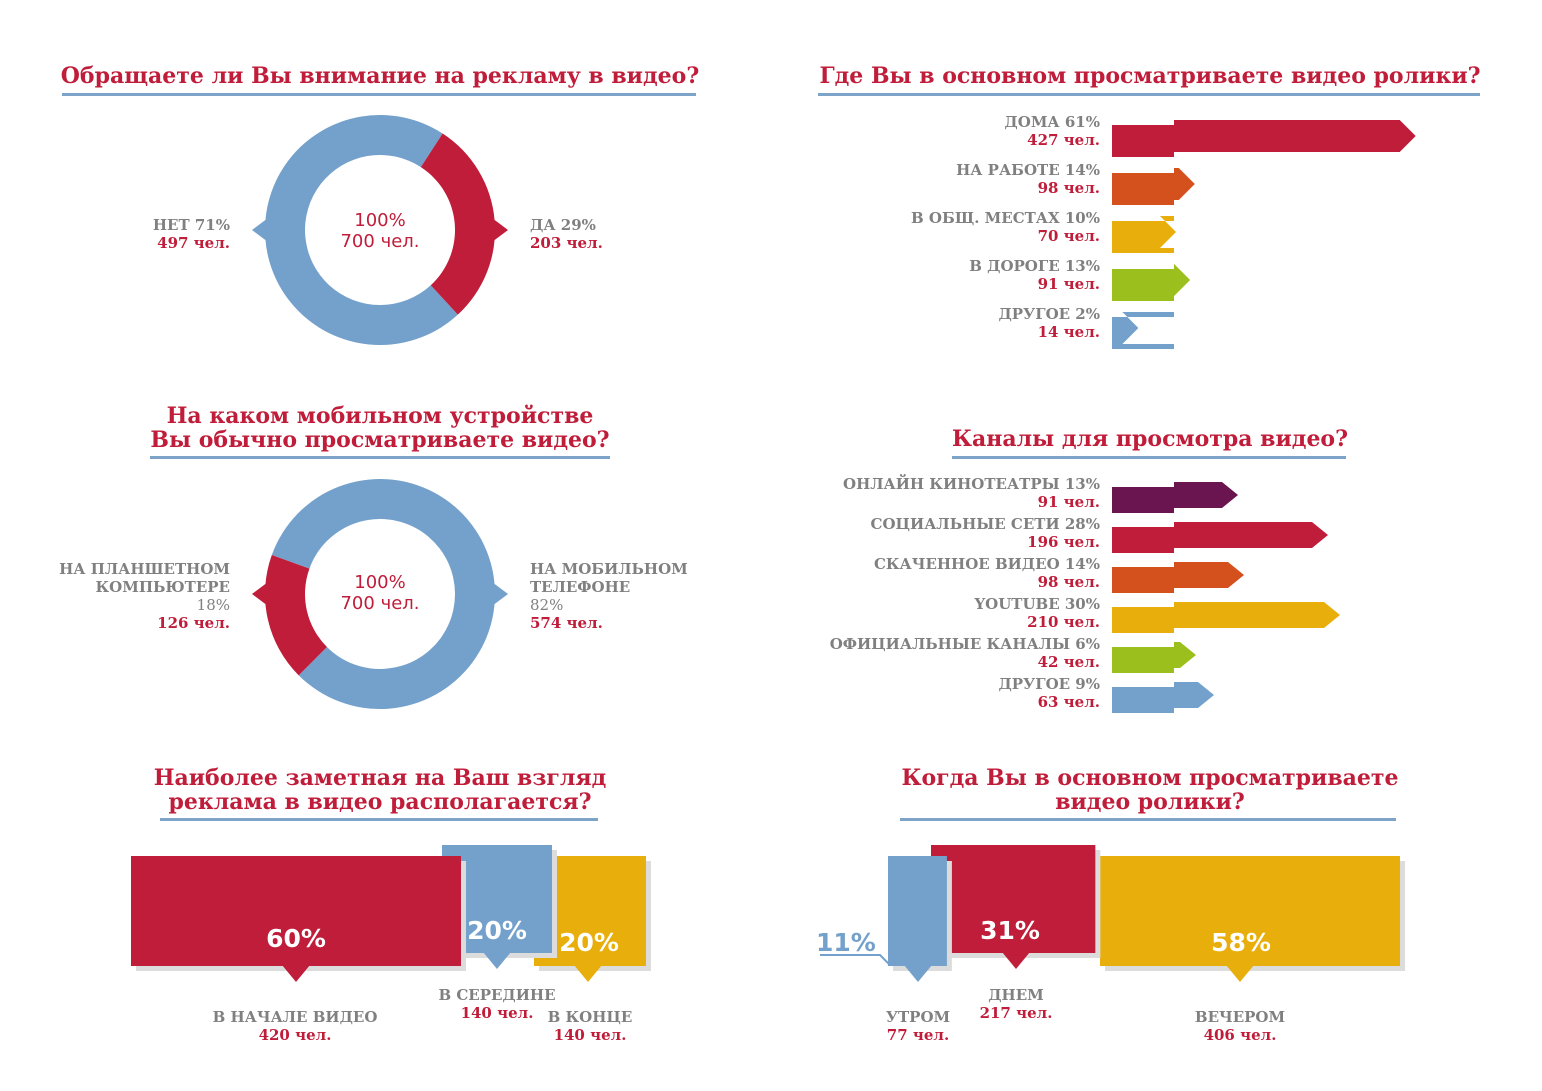 The image size is (1542, 1091). What do you see at coordinates (940, 179) in the screenshot?
I see `chart2-label-1: НА РАБОТЕ 14% 98 чел.` at bounding box center [940, 179].